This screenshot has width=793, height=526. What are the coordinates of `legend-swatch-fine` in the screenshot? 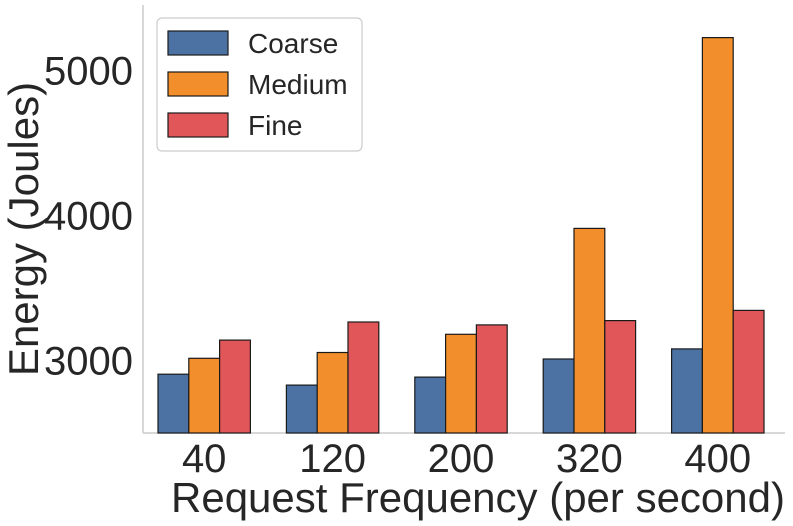 It's located at (198, 125).